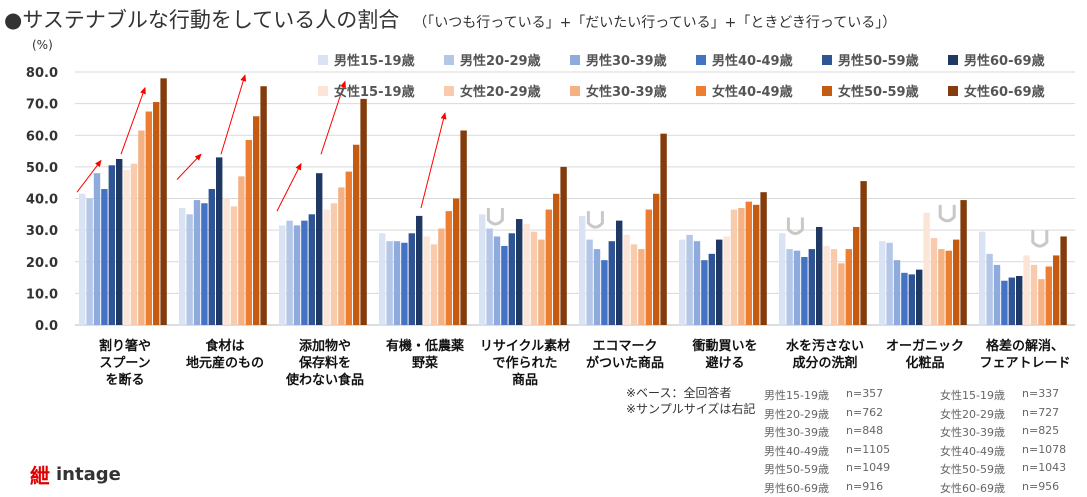 The image size is (1087, 497). I want to click on sample-n: n=337, so click(1041, 393).